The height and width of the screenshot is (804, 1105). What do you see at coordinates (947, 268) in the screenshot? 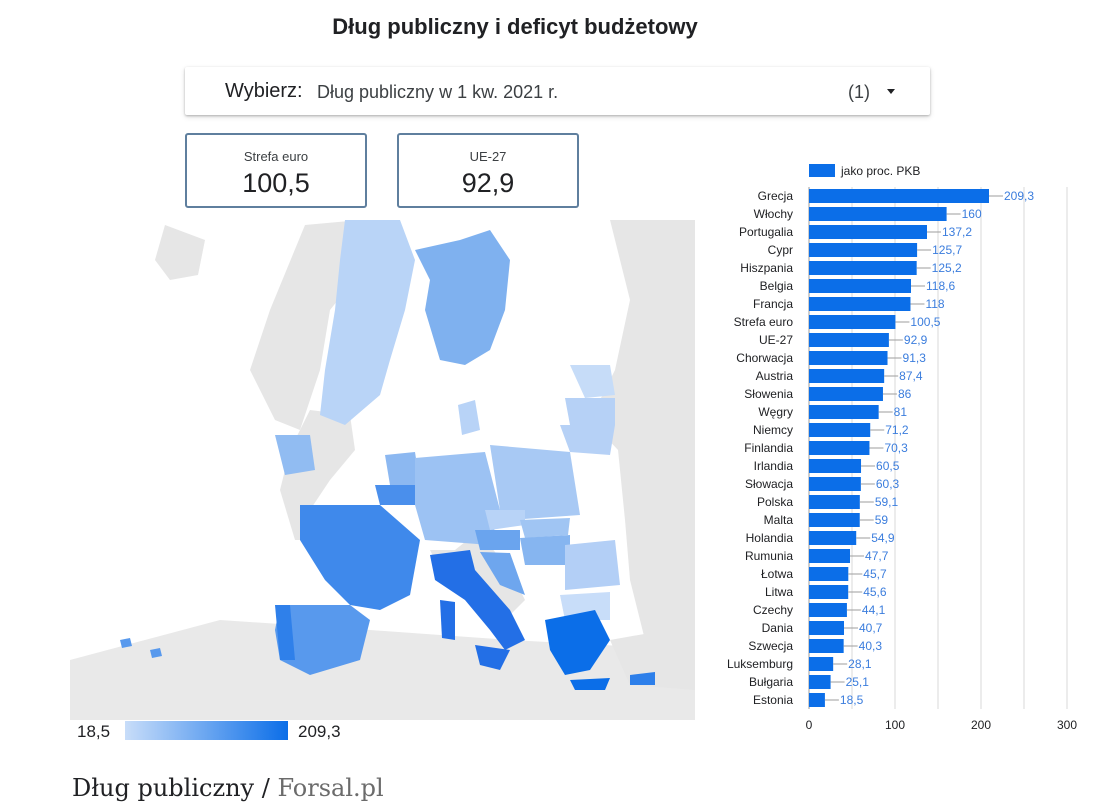
I see `data-label: 125,2` at bounding box center [947, 268].